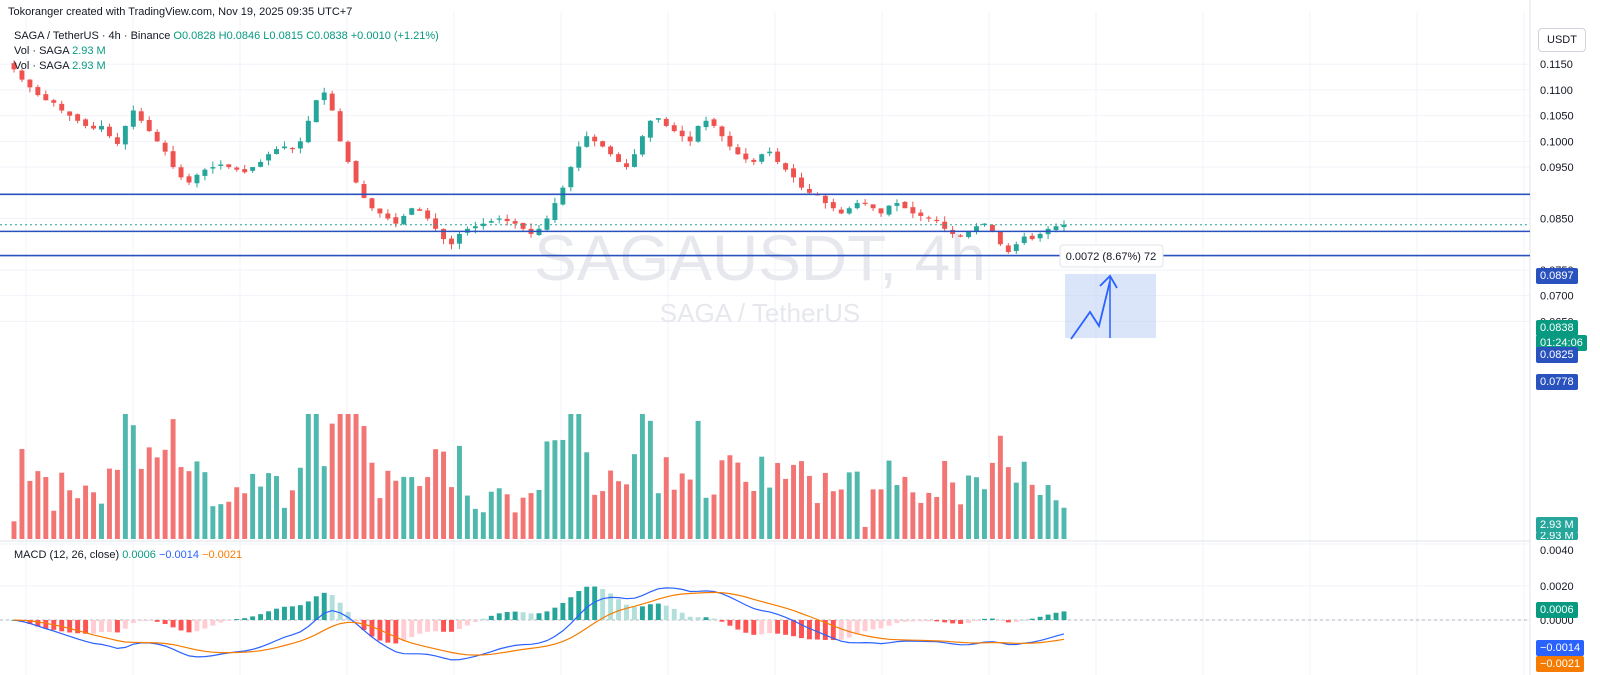 The height and width of the screenshot is (675, 1600). What do you see at coordinates (89, 66) in the screenshot?
I see `legend-vol-value: 2.93 M` at bounding box center [89, 66].